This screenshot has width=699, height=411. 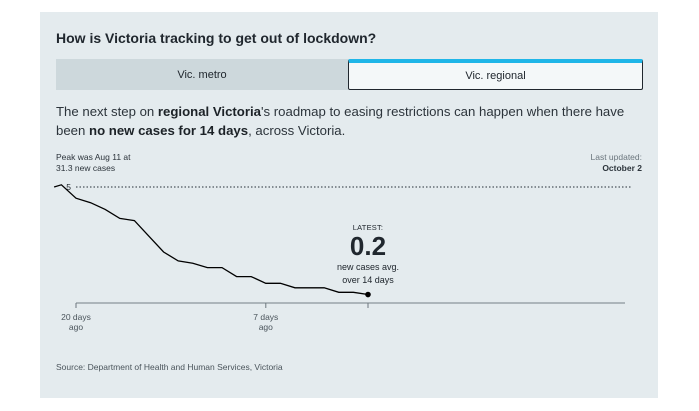 What do you see at coordinates (368, 227) in the screenshot?
I see `latest-label: LATEST:` at bounding box center [368, 227].